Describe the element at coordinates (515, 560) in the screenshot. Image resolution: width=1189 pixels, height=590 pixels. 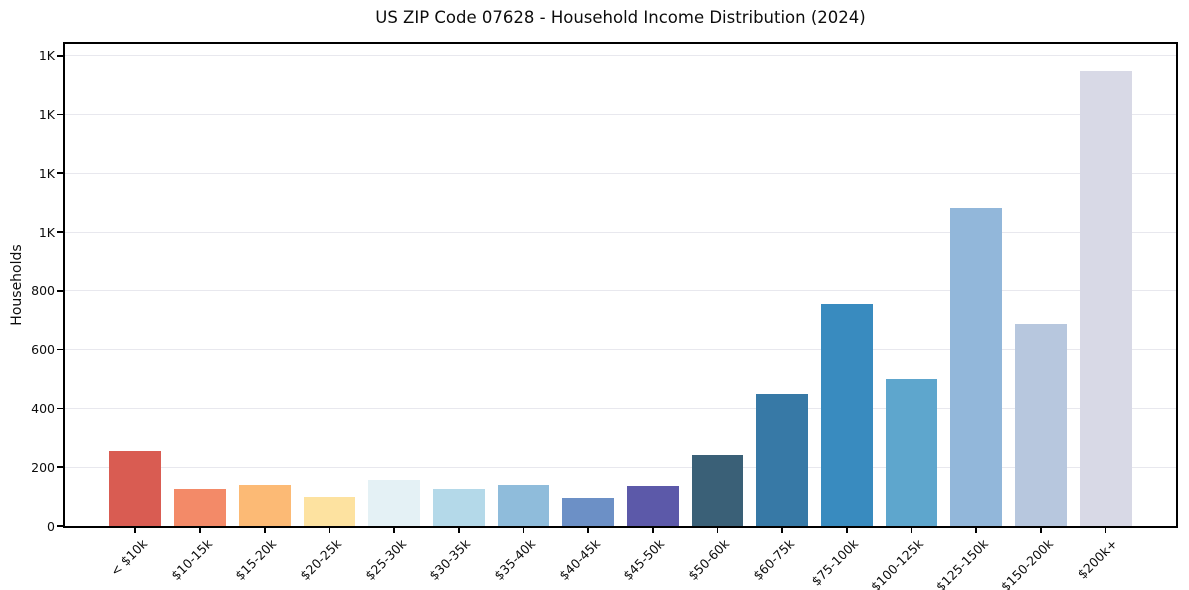
I see `x-tick-label: $35-40k` at that location.